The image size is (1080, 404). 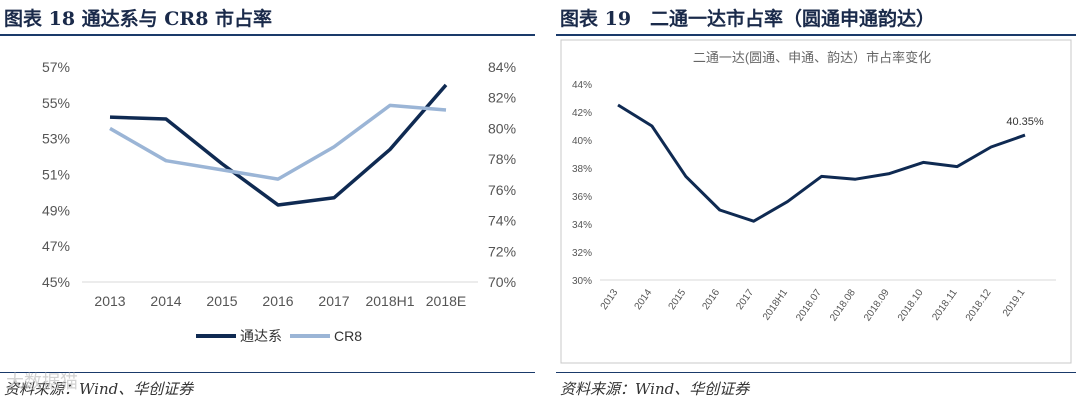 What do you see at coordinates (502, 128) in the screenshot?
I see `y-right-tick-label: 80%` at bounding box center [502, 128].